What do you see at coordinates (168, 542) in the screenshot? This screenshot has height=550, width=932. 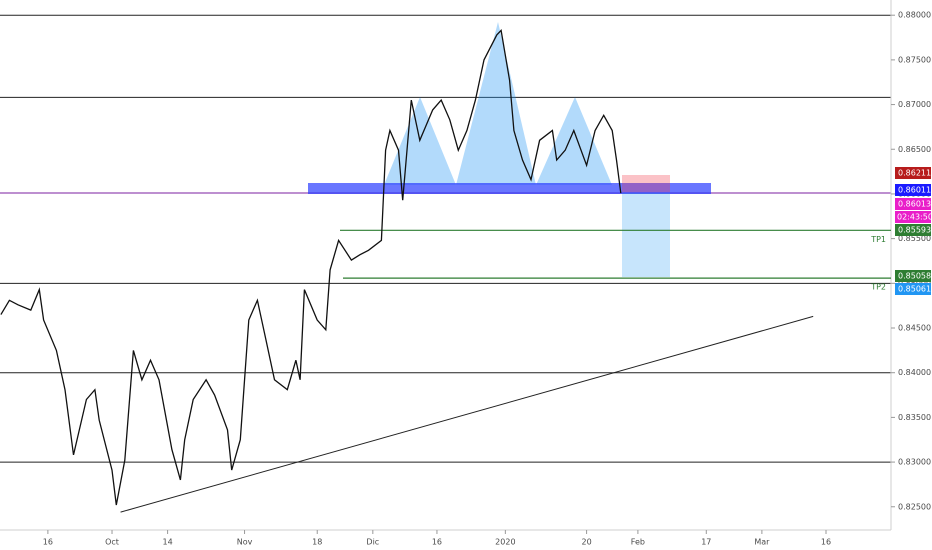 I see `x-tick-label: 14` at bounding box center [168, 542].